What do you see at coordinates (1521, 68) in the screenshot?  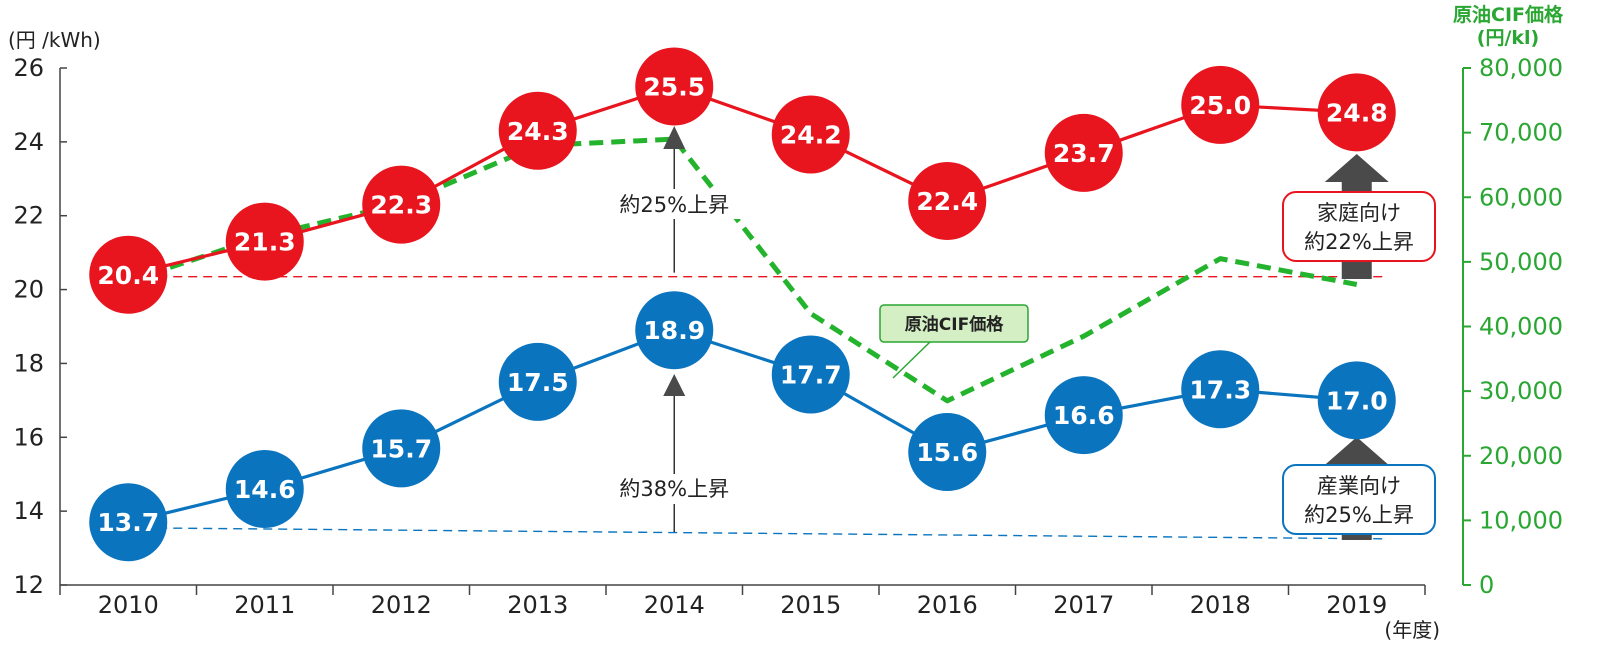 I see `right-tick-label: 80,000` at bounding box center [1521, 68].